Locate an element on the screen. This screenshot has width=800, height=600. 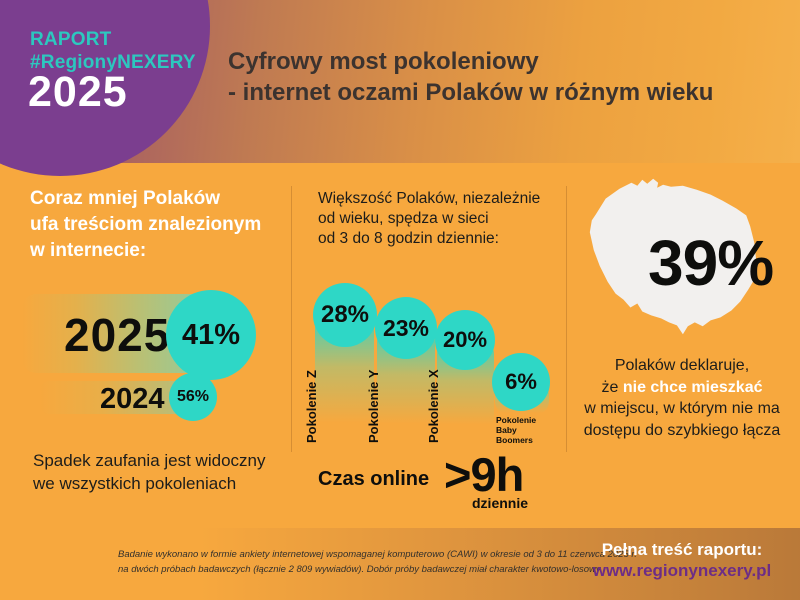
map-text-highlight: nie chce mieszkać is located at coordinates (692, 387).